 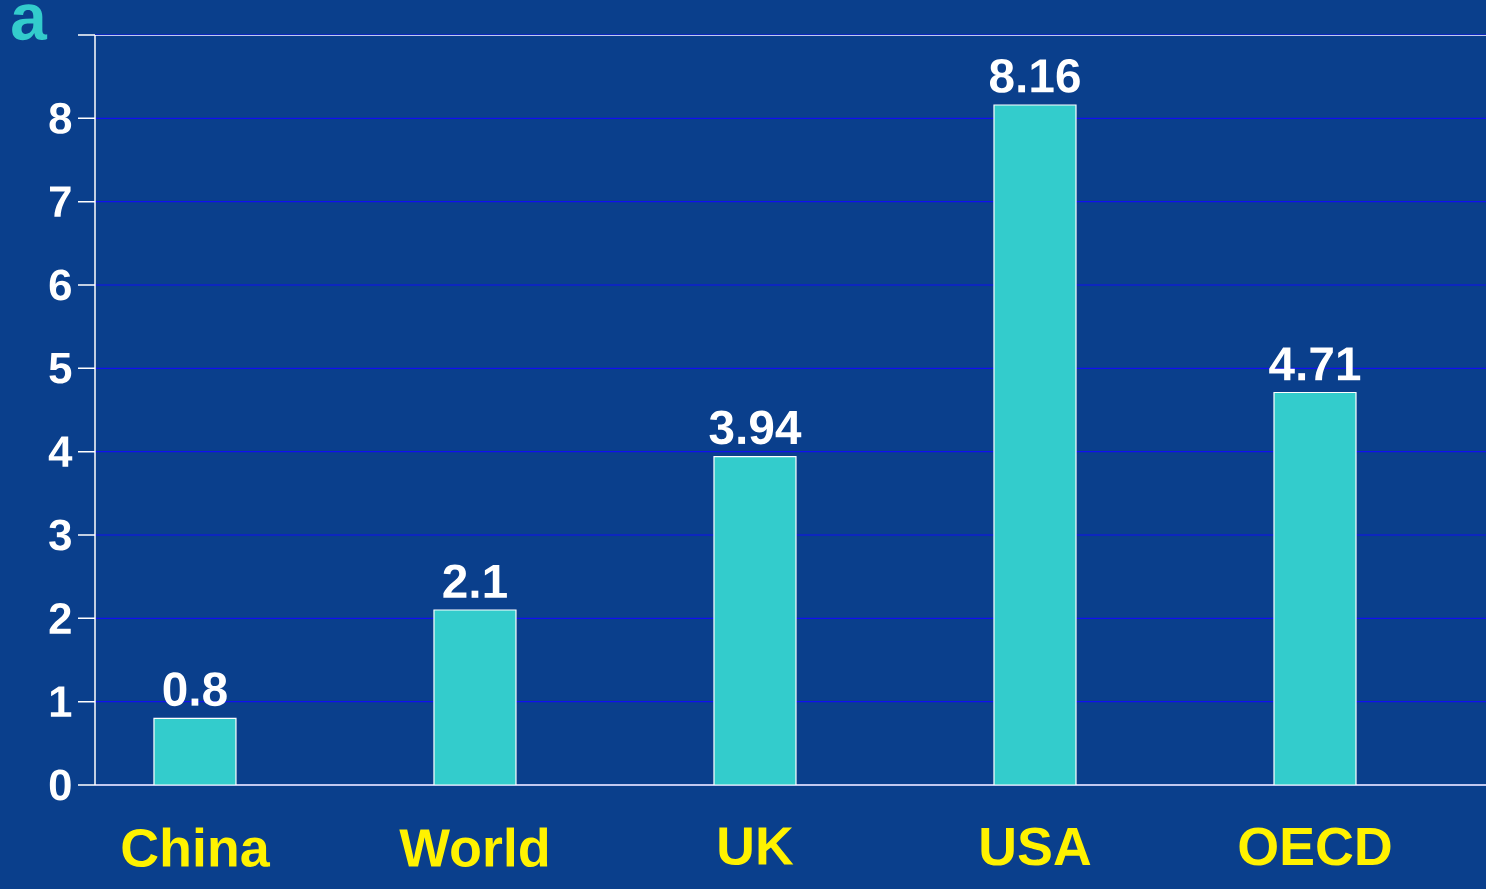 I want to click on data-label: 8.16, so click(x=1034, y=75).